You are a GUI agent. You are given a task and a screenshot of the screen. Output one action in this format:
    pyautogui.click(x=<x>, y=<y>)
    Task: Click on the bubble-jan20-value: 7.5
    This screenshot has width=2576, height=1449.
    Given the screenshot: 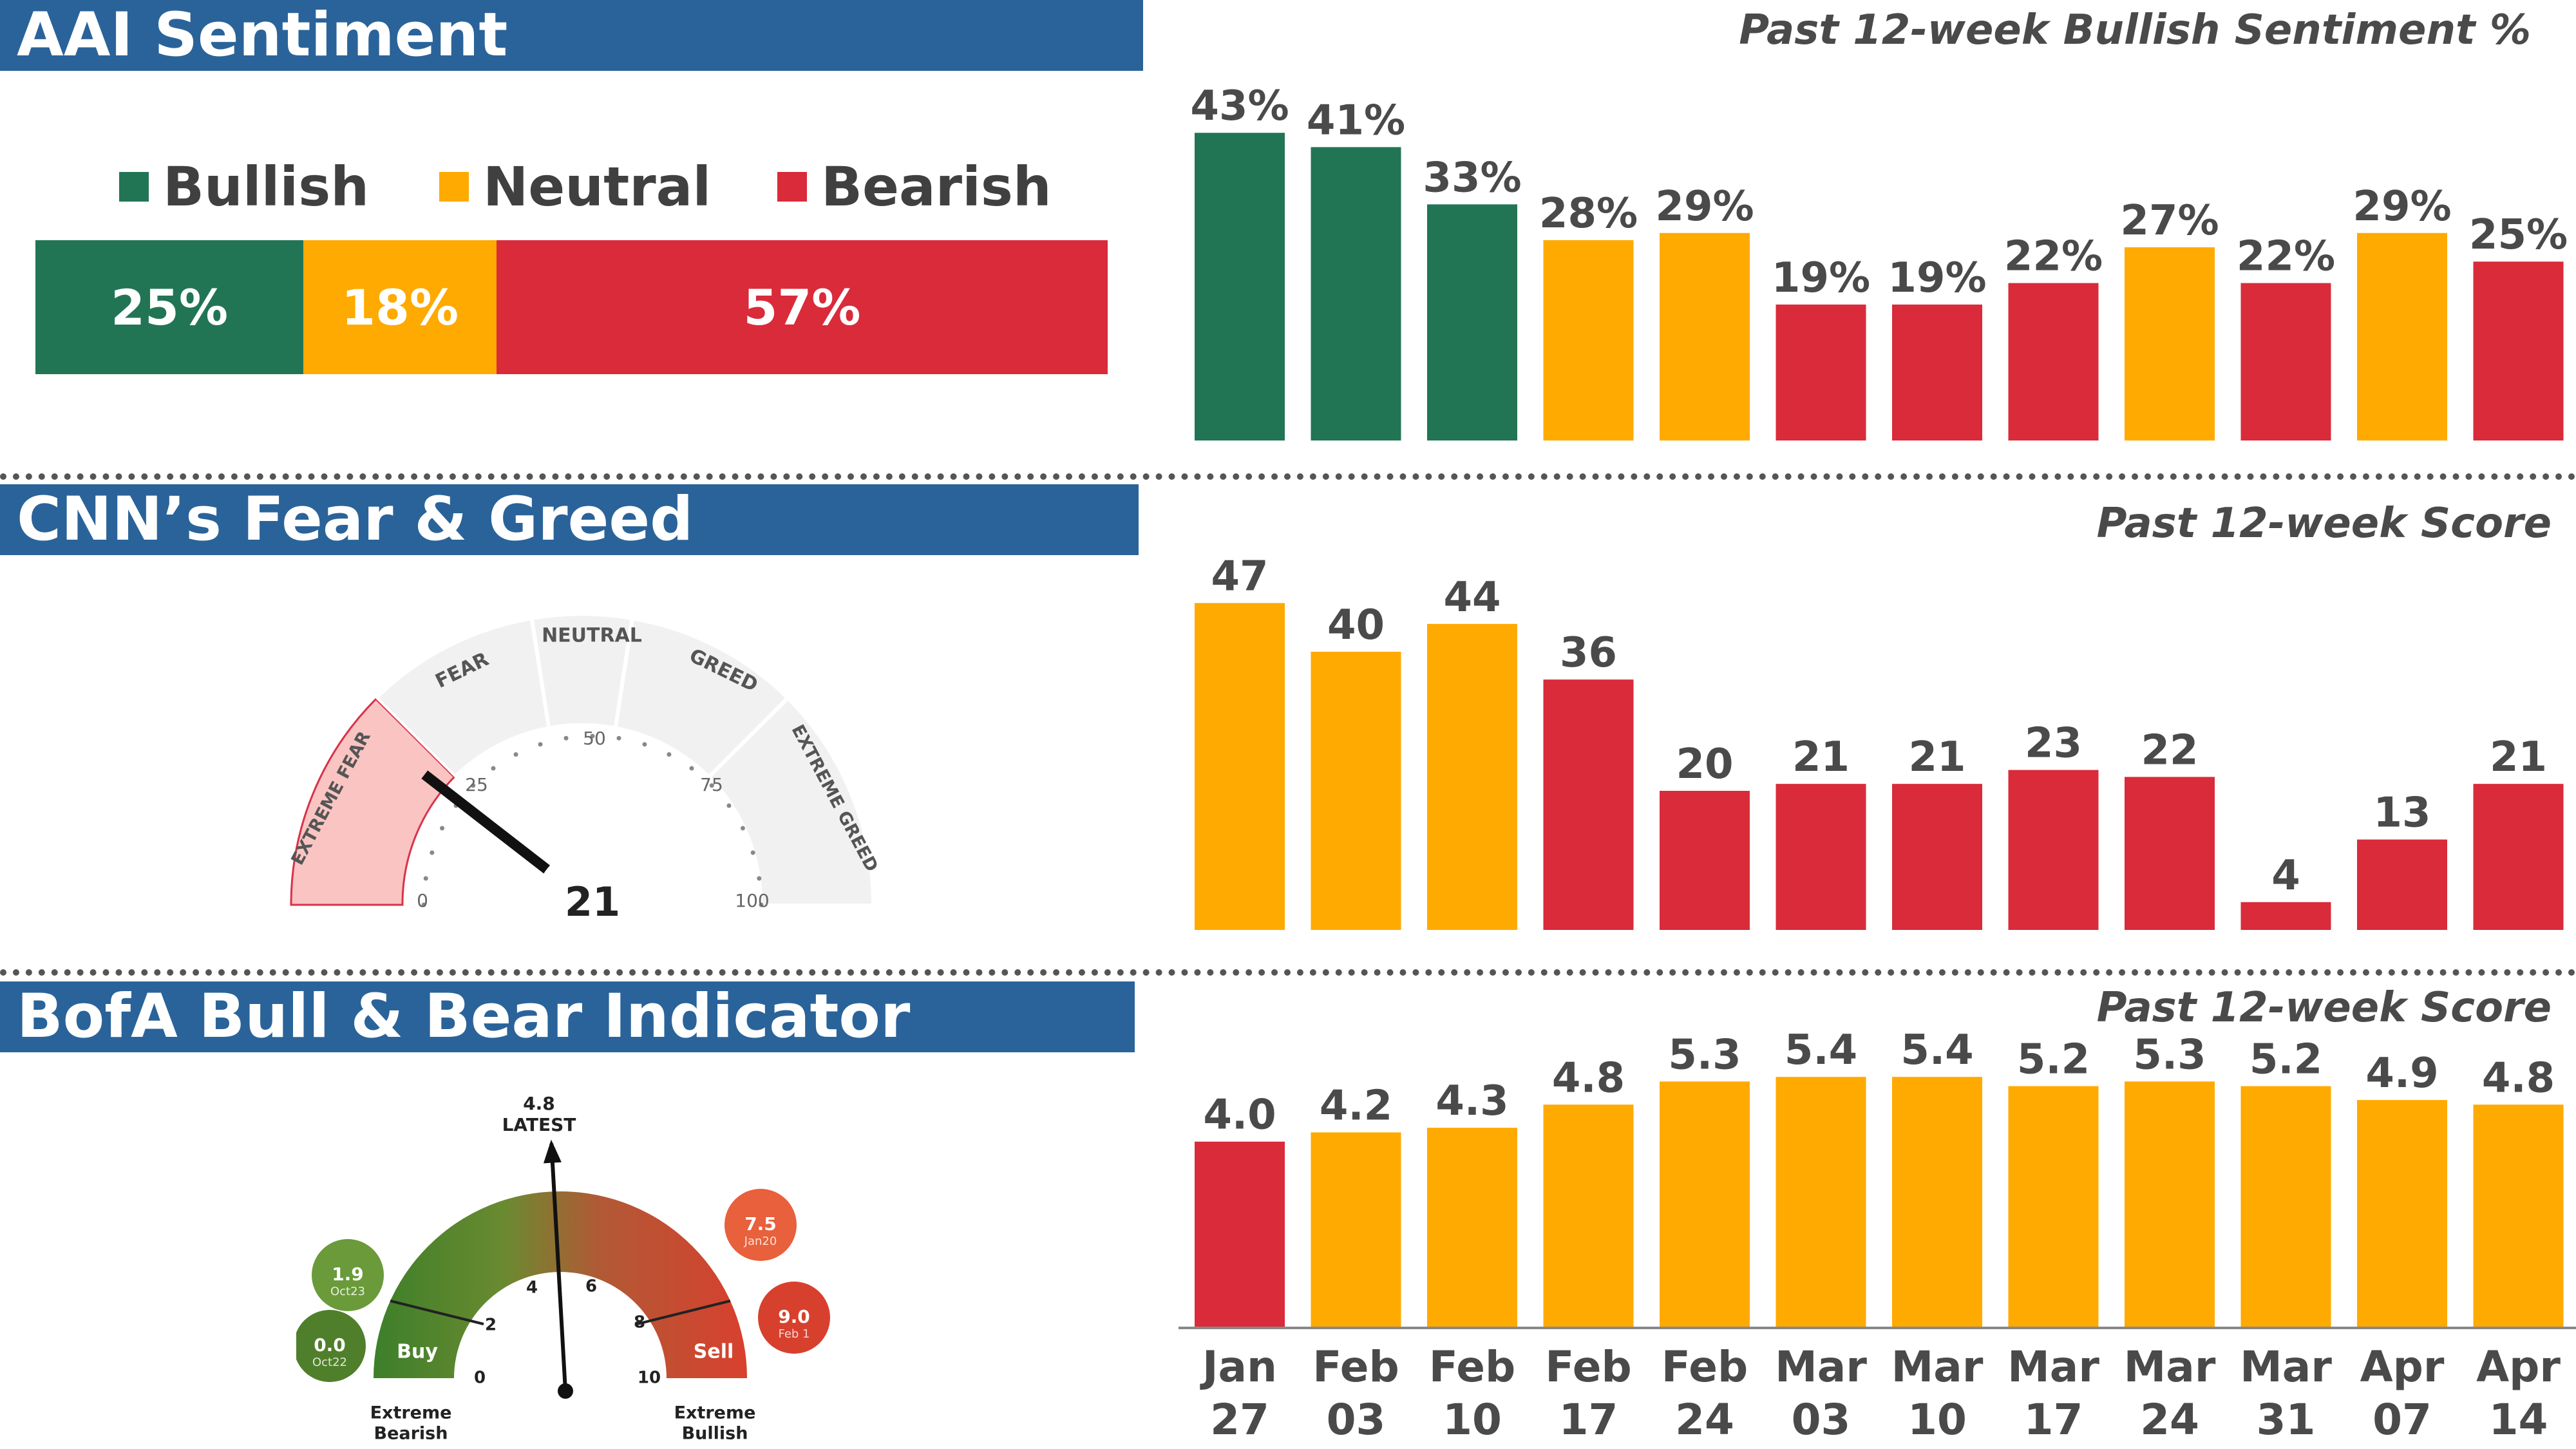 What is the action you would take?
    pyautogui.click(x=760, y=1224)
    